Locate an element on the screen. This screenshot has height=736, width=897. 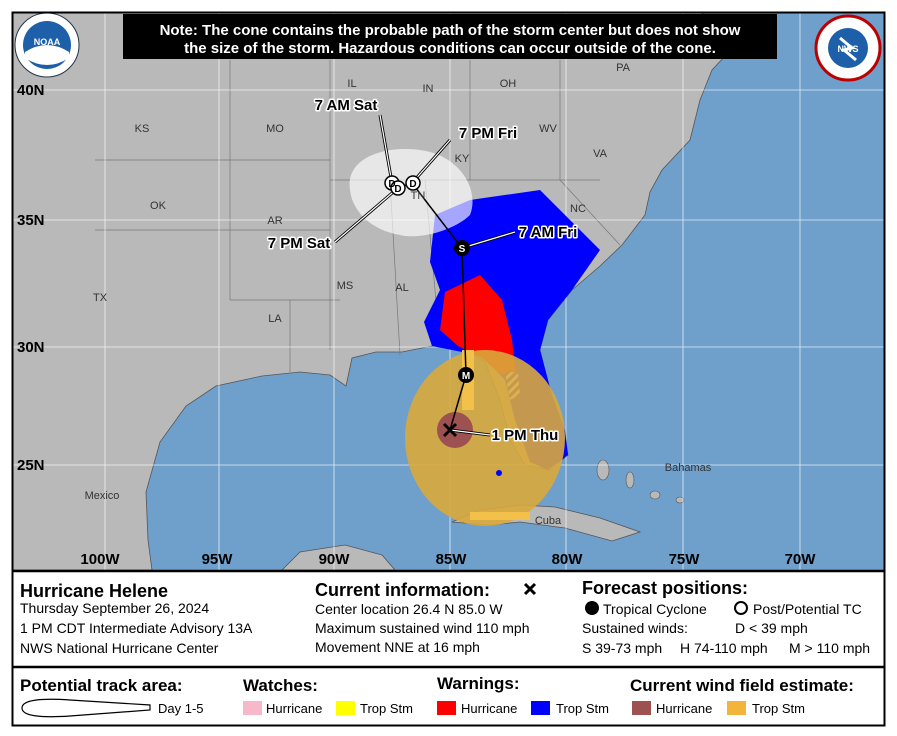
lat-label: 30N is located at coordinates (31, 347).